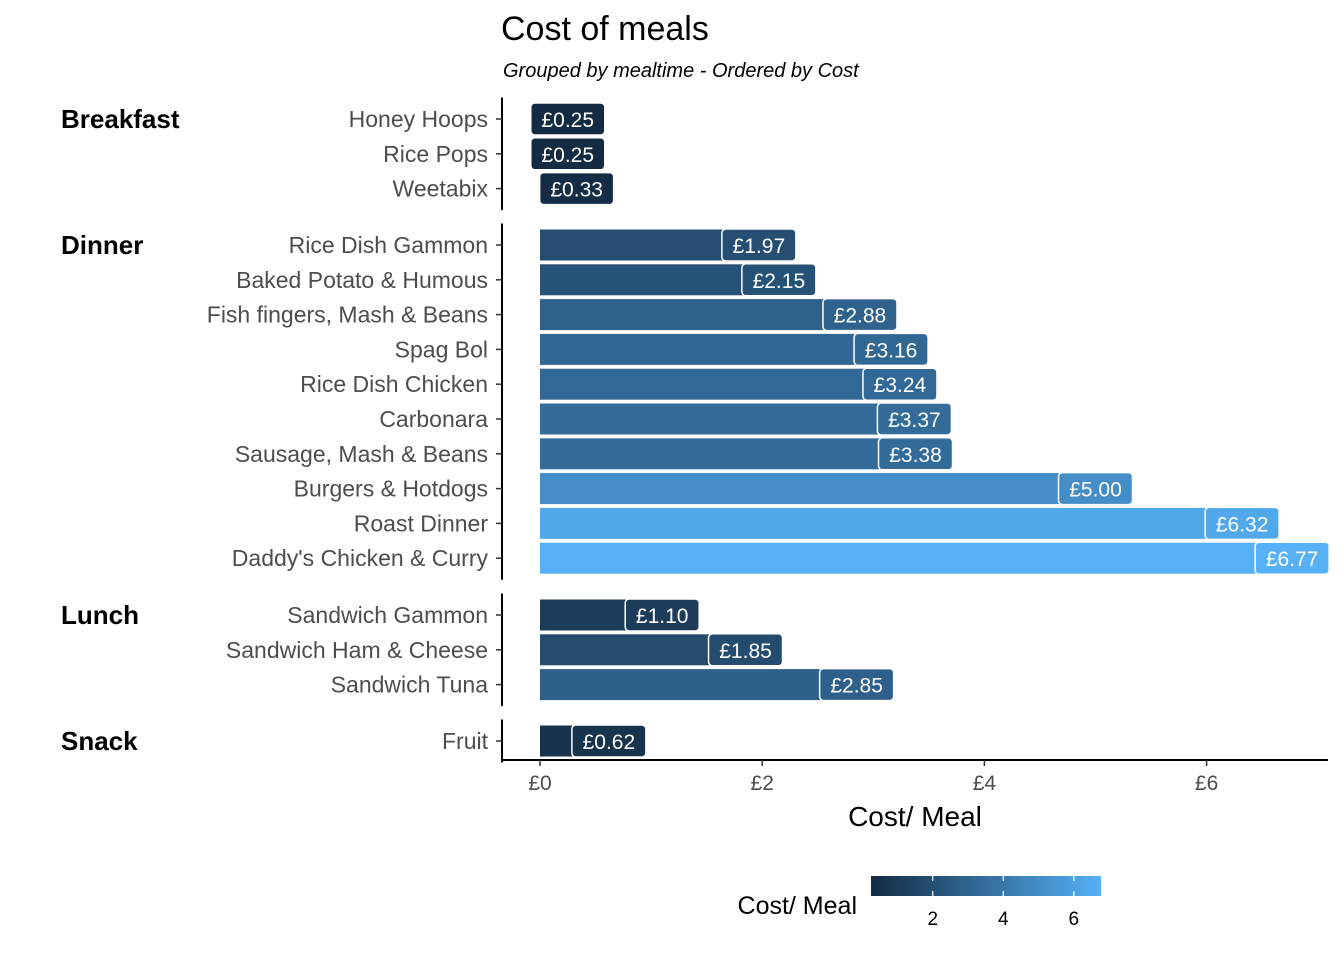 Image resolution: width=1344 pixels, height=960 pixels. What do you see at coordinates (435, 154) in the screenshot?
I see `category-label: Rice Pops` at bounding box center [435, 154].